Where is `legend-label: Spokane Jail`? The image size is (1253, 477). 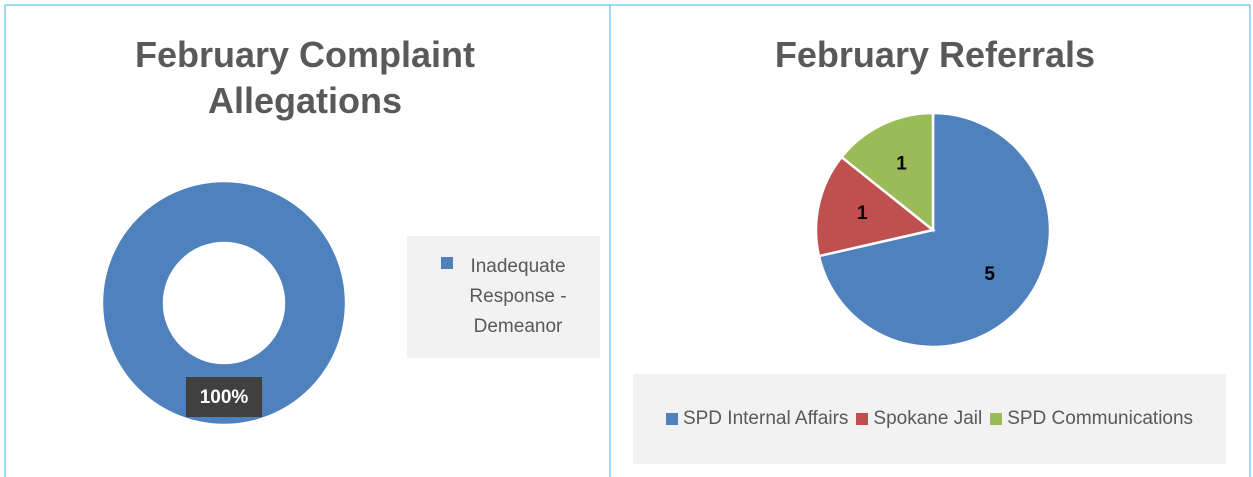
legend-label: Spokane Jail is located at coordinates (928, 418).